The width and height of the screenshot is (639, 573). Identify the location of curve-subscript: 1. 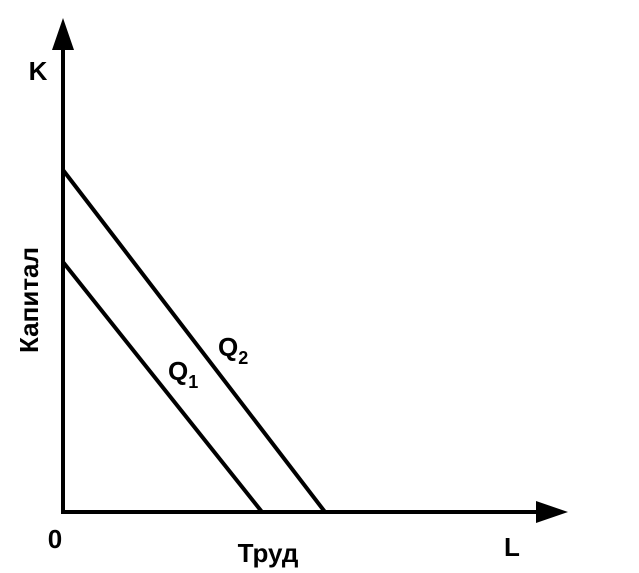
(193, 382).